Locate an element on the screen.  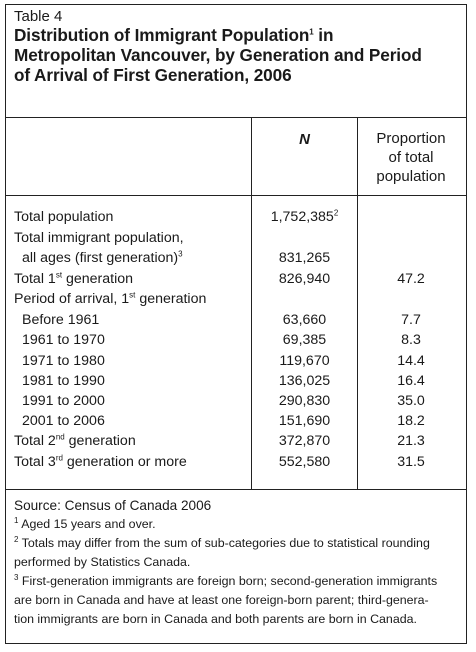
table-row-period-heading: Period of arrival, 1st generation is located at coordinates (110, 298).